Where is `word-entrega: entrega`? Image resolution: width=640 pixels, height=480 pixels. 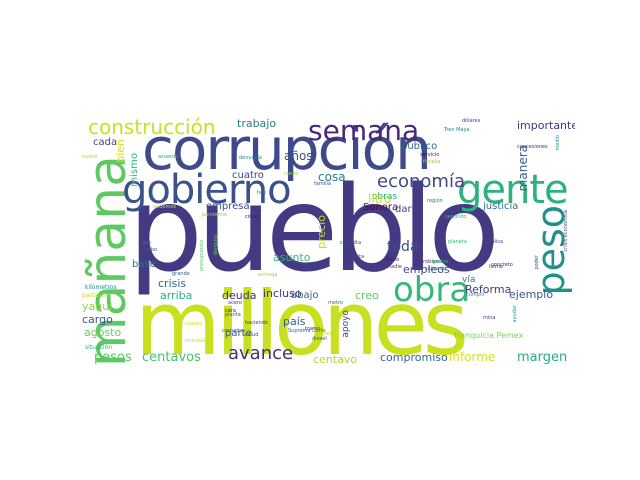
word-entrega: entrega is located at coordinates (268, 275).